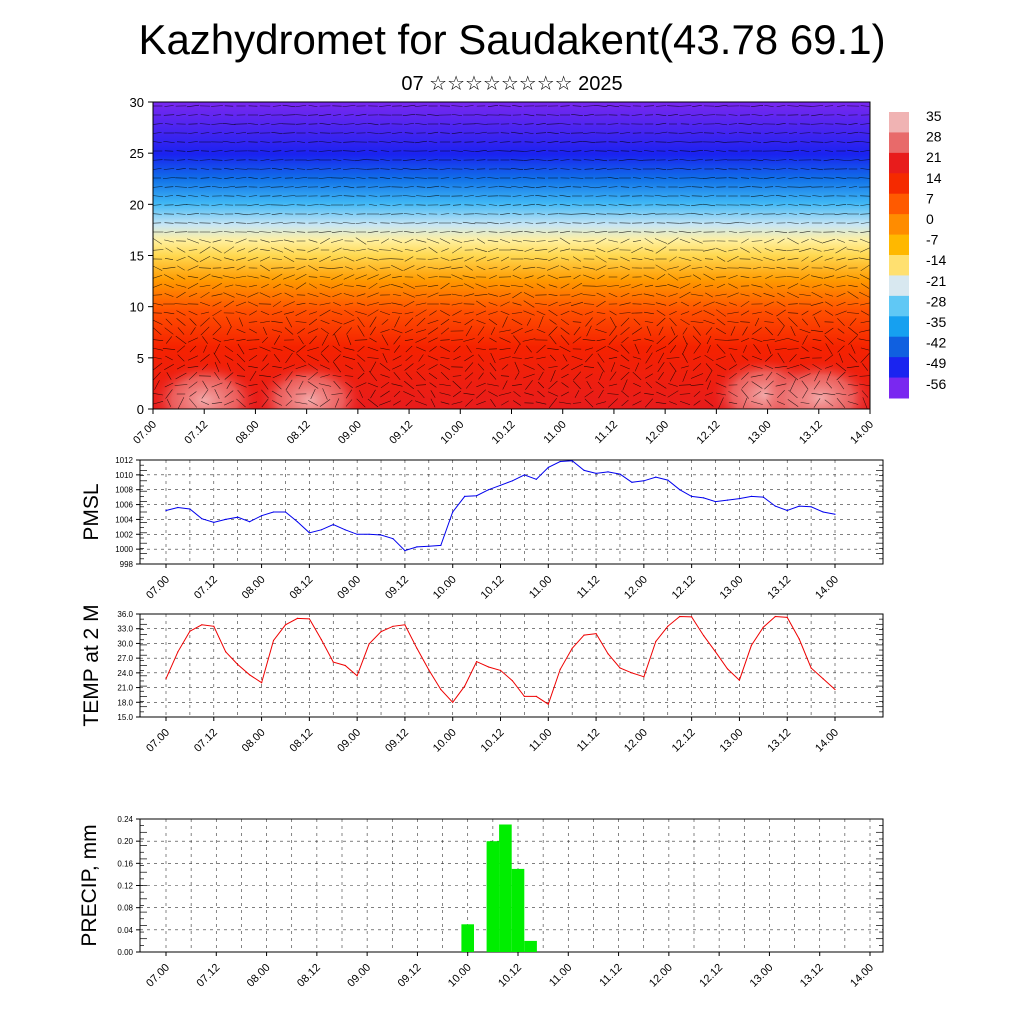 The image size is (1024, 1024). What do you see at coordinates (125, 886) in the screenshot?
I see `precip-ytick-label: 0.12` at bounding box center [125, 886].